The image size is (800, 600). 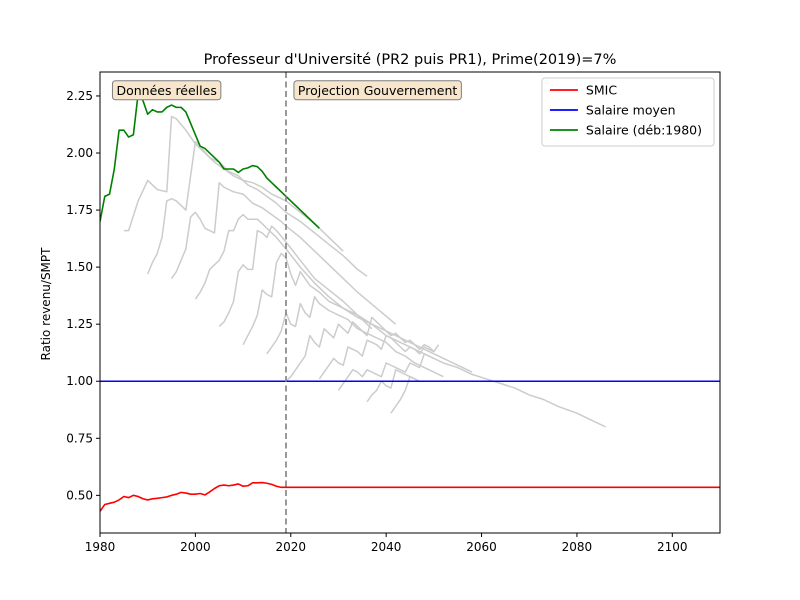 What do you see at coordinates (286, 90) in the screenshot?
I see `annotation-layer: Données réelles Projection Gouvernement` at bounding box center [286, 90].